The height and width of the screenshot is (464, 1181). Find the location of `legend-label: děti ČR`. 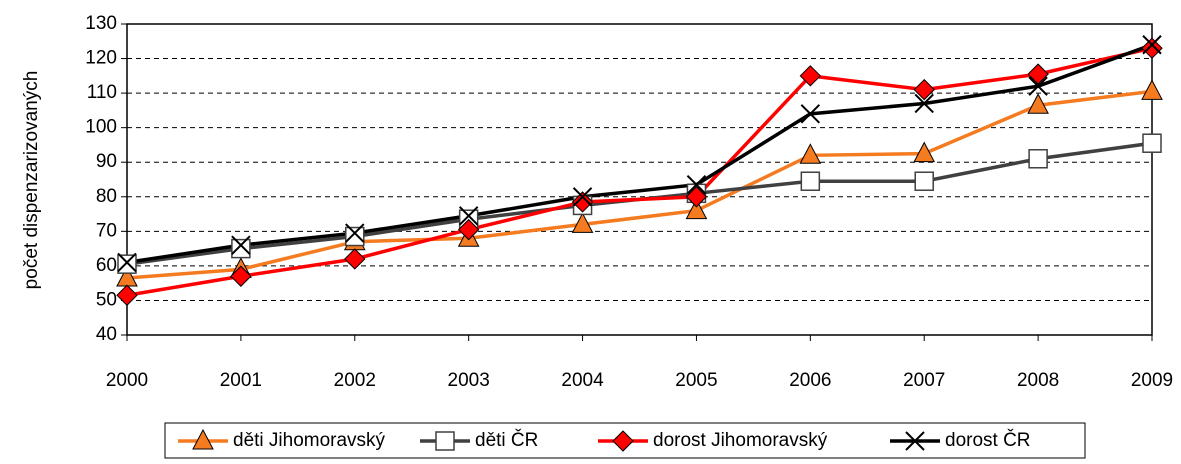

legend-label: děti ČR is located at coordinates (506, 440).